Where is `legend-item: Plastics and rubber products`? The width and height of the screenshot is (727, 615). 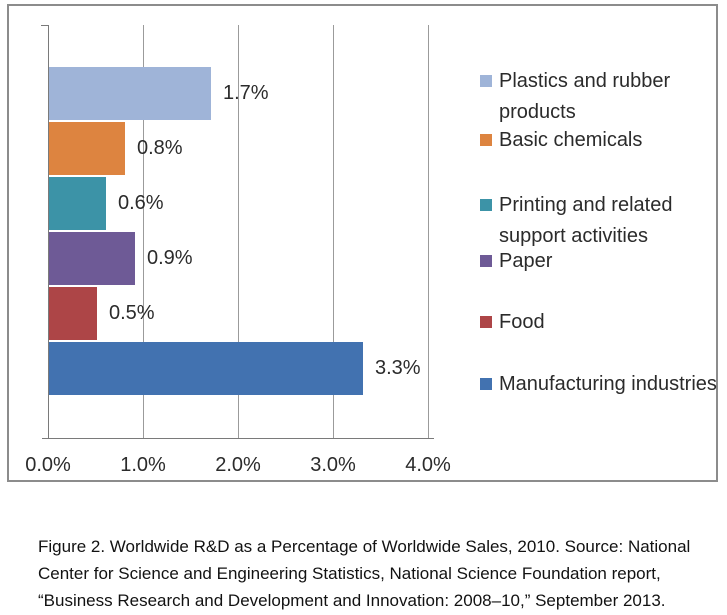
legend-item: Plastics and rubber products is located at coordinates (600, 97).